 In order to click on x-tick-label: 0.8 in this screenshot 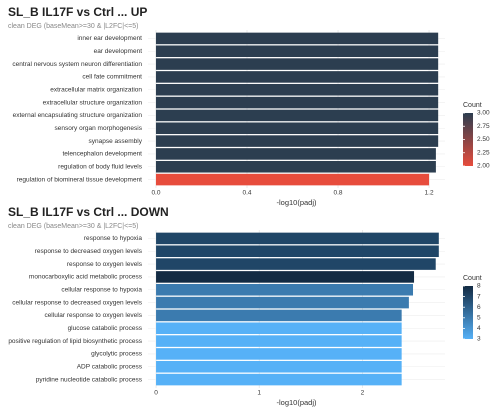, I will do `click(338, 193)`.